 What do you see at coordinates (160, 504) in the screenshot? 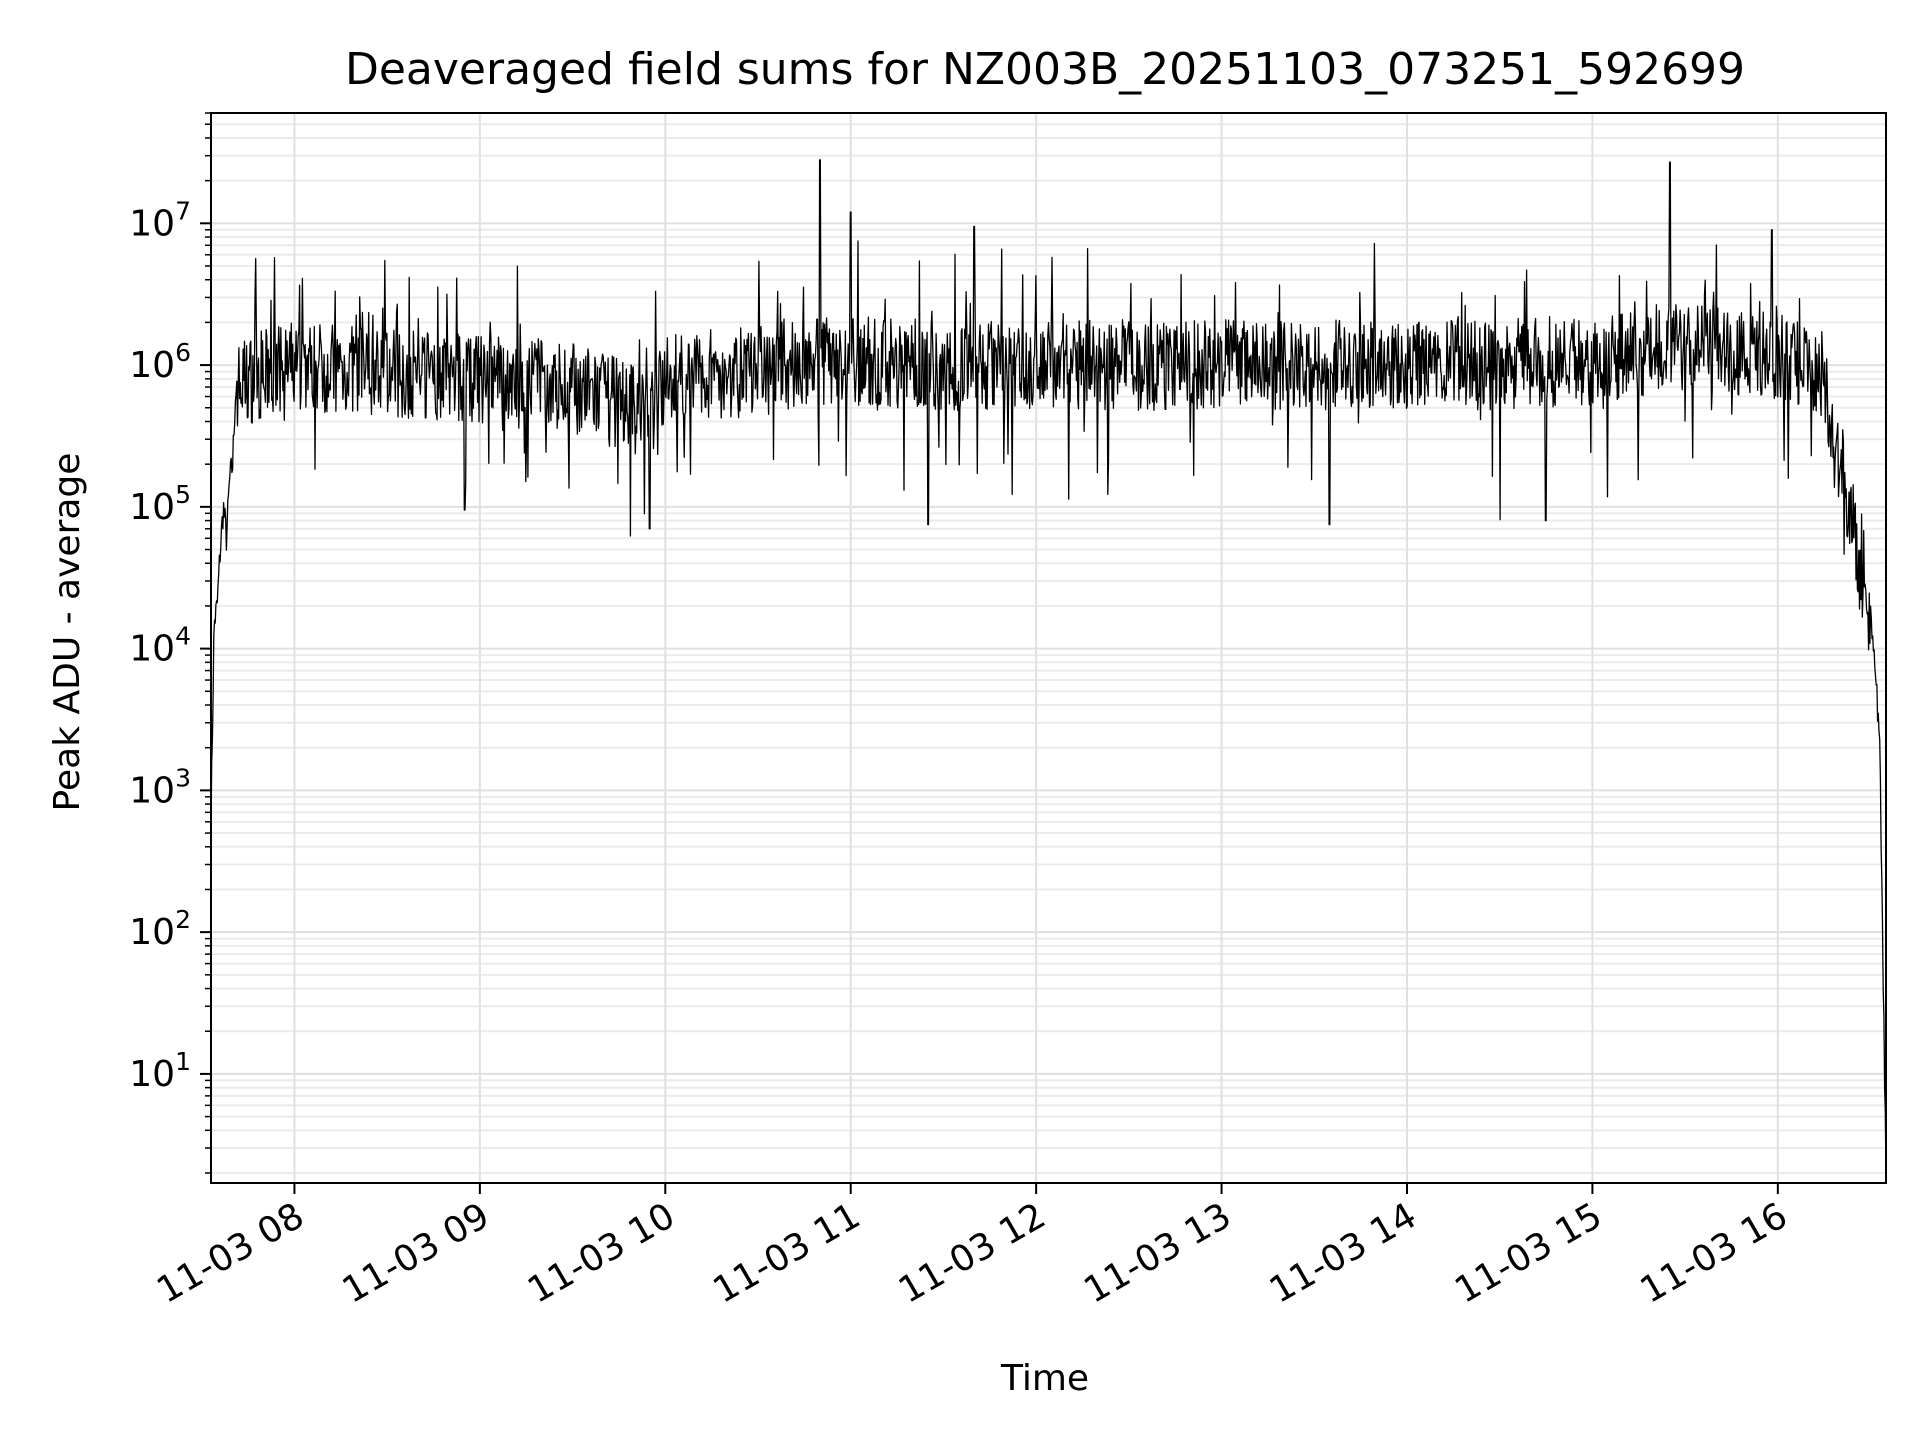
I see `y-tick-label: 10⁵` at bounding box center [160, 504].